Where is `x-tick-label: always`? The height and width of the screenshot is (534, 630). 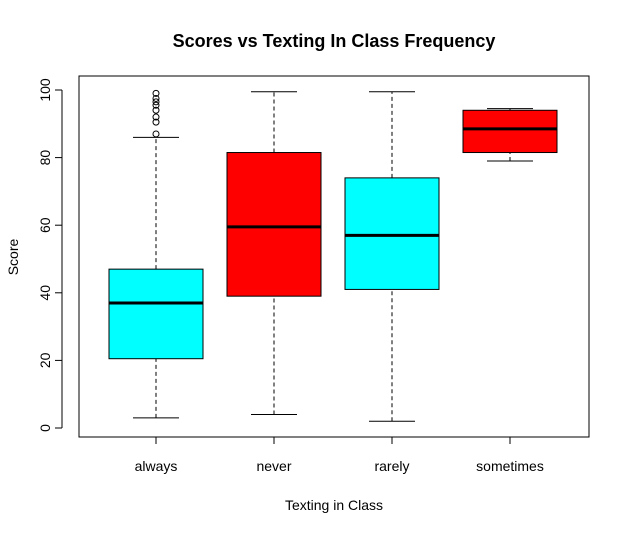
x-tick-label: always is located at coordinates (156, 466).